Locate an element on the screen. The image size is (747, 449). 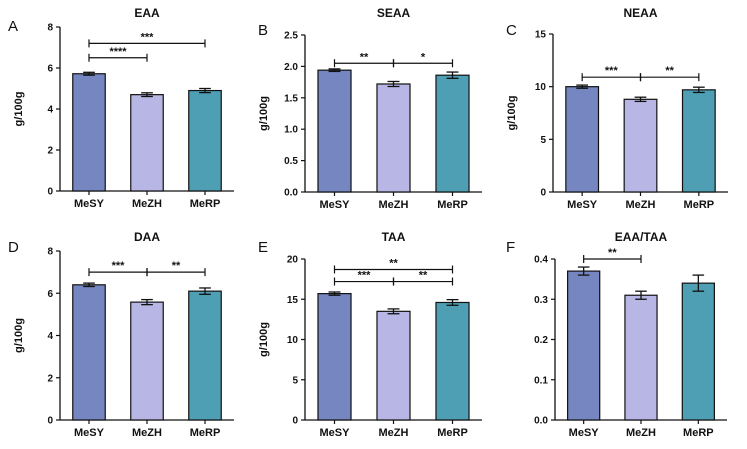
y-tick-label: 0.1 is located at coordinates (541, 380).